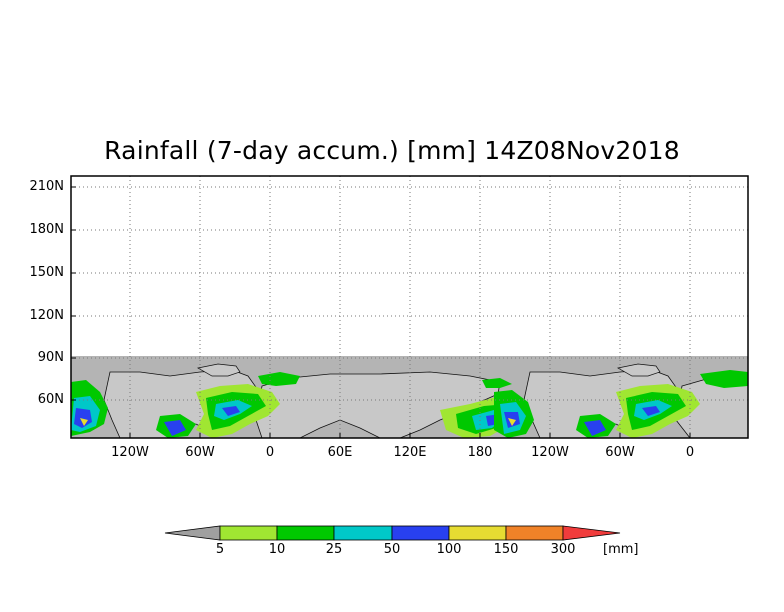  Describe the element at coordinates (50, 357) in the screenshot. I see `y-tick-label: 90N` at that location.